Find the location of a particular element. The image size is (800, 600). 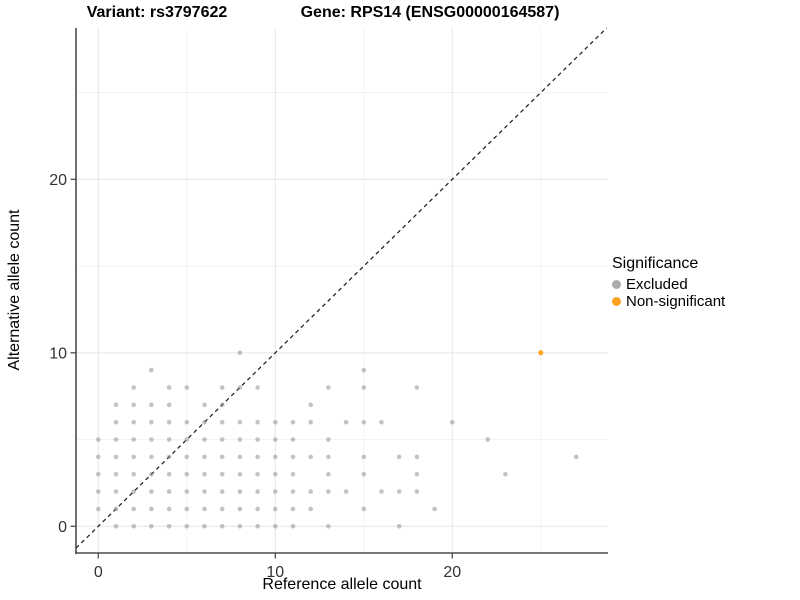

y-tick-label: 20 is located at coordinates (58, 180).